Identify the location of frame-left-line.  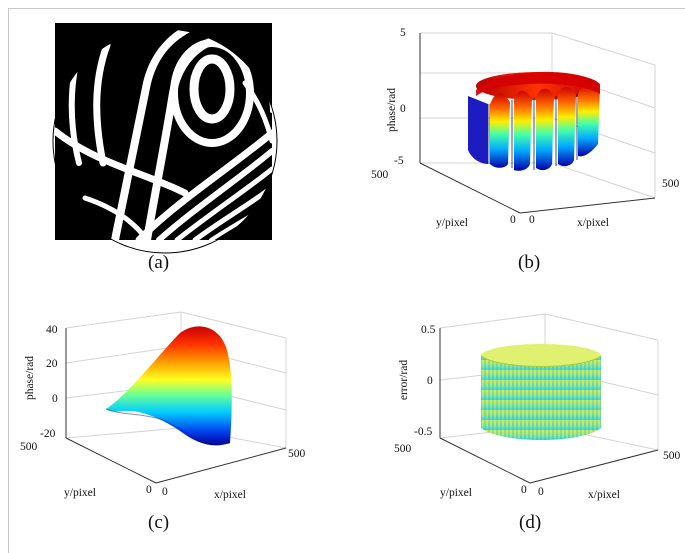
(8, 280).